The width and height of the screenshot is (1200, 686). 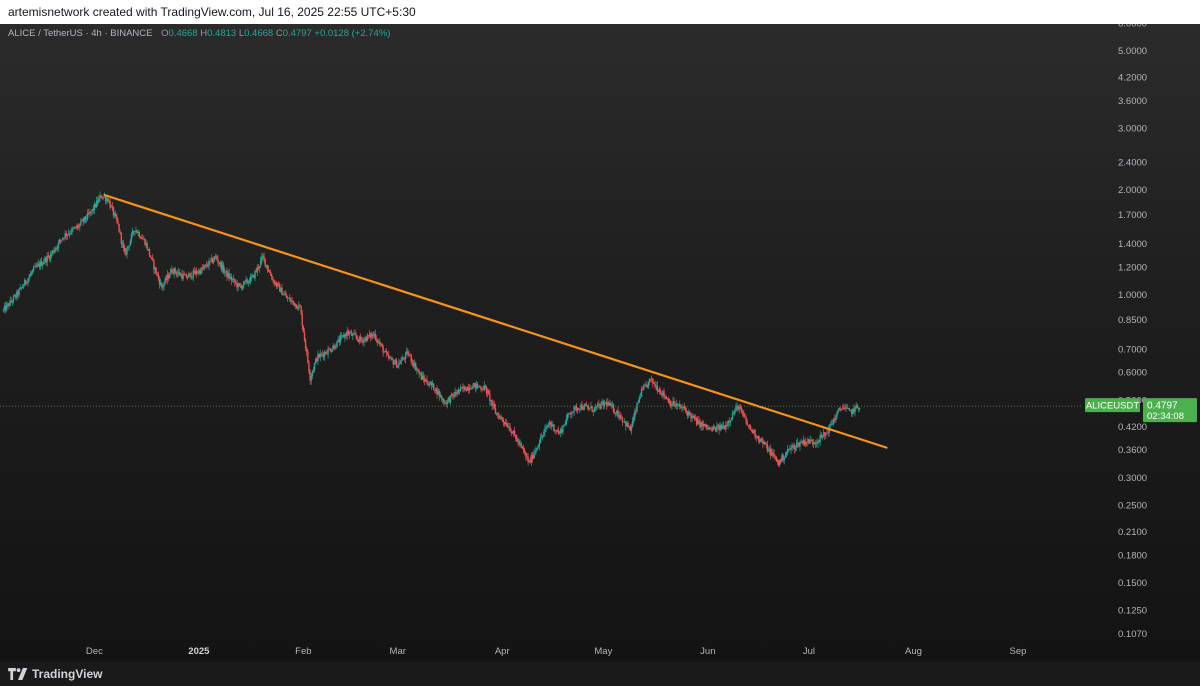 What do you see at coordinates (1132, 634) in the screenshot?
I see `y-axis-tick-label: 0.1070` at bounding box center [1132, 634].